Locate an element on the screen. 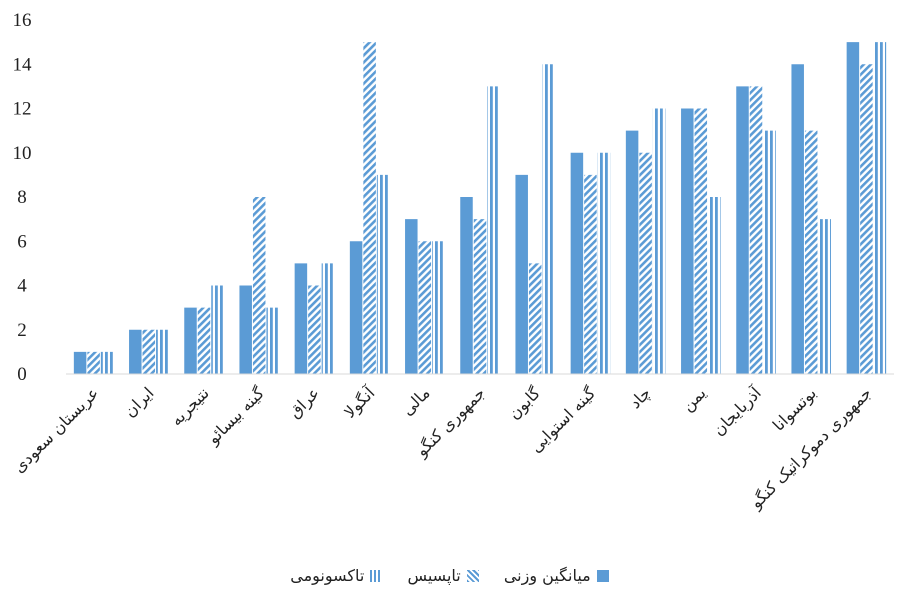 The height and width of the screenshot is (590, 899). legend-item-weighted-average: میانگین وزنی is located at coordinates (556, 575).